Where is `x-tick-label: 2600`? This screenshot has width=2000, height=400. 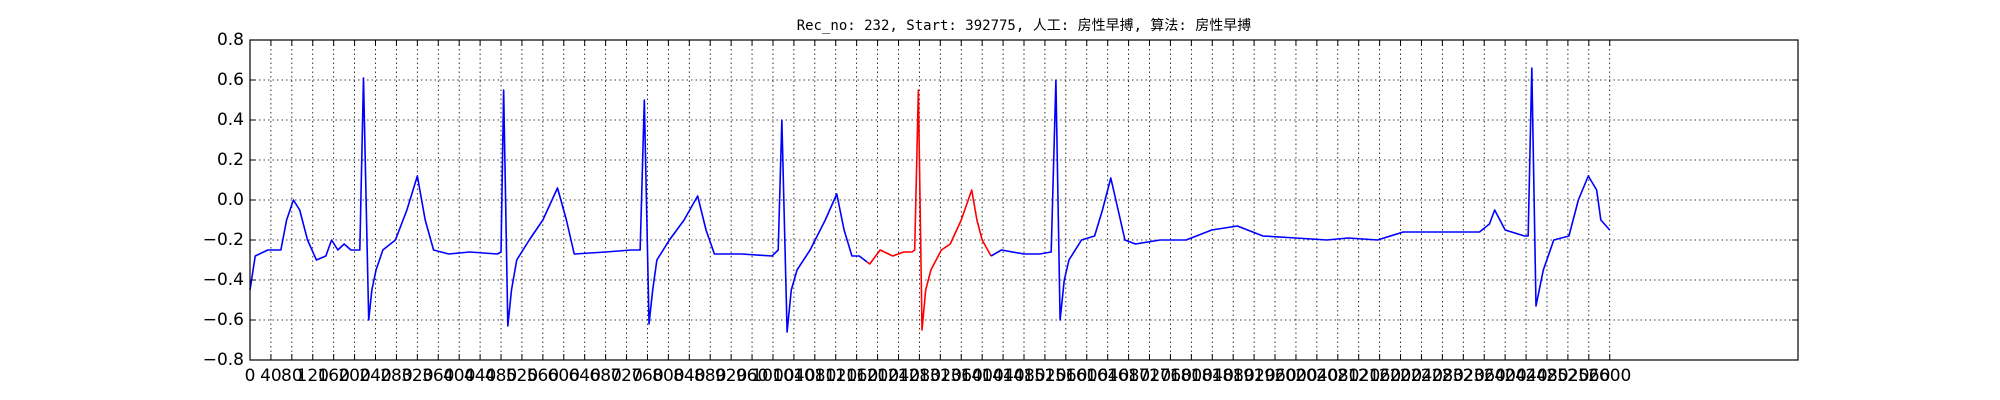
x-tick-label: 2600 is located at coordinates (1609, 376).